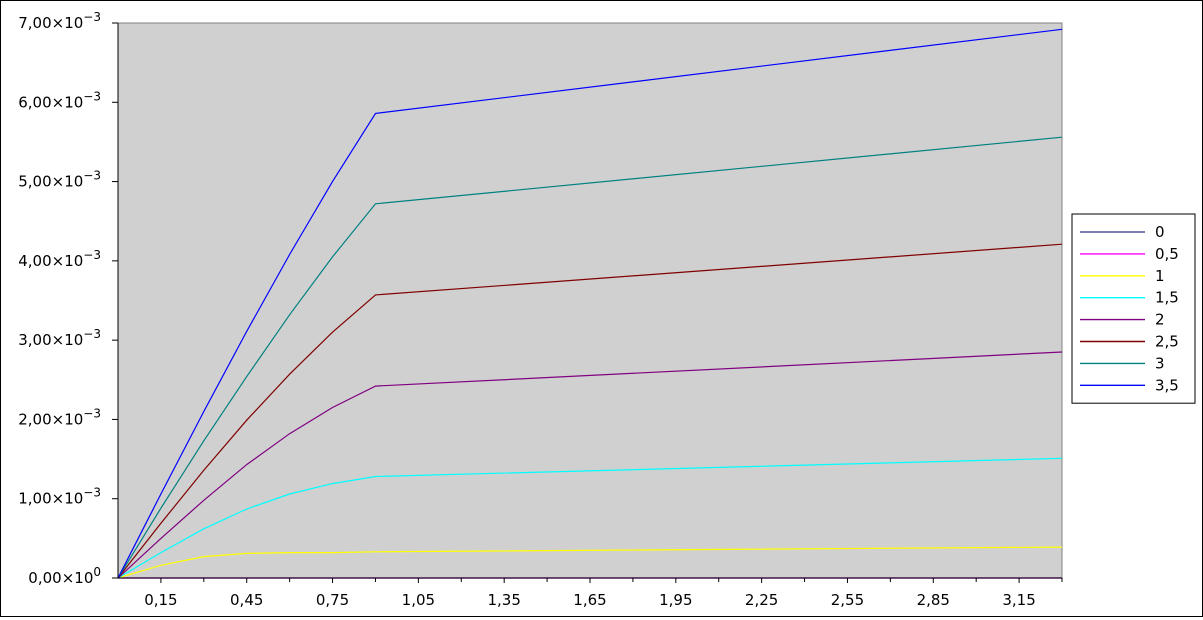 This screenshot has width=1203, height=620. What do you see at coordinates (160, 600) in the screenshot?
I see `x-tick-label: 0,15` at bounding box center [160, 600].